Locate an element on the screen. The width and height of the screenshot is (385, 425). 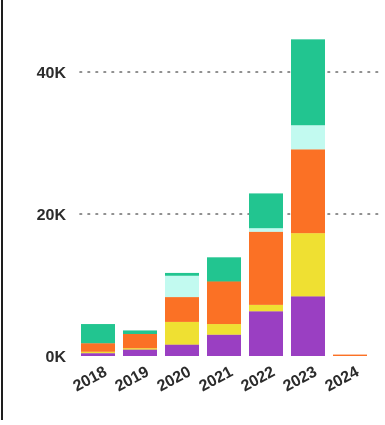
x-tick-label-2023: 2023 is located at coordinates (299, 379).